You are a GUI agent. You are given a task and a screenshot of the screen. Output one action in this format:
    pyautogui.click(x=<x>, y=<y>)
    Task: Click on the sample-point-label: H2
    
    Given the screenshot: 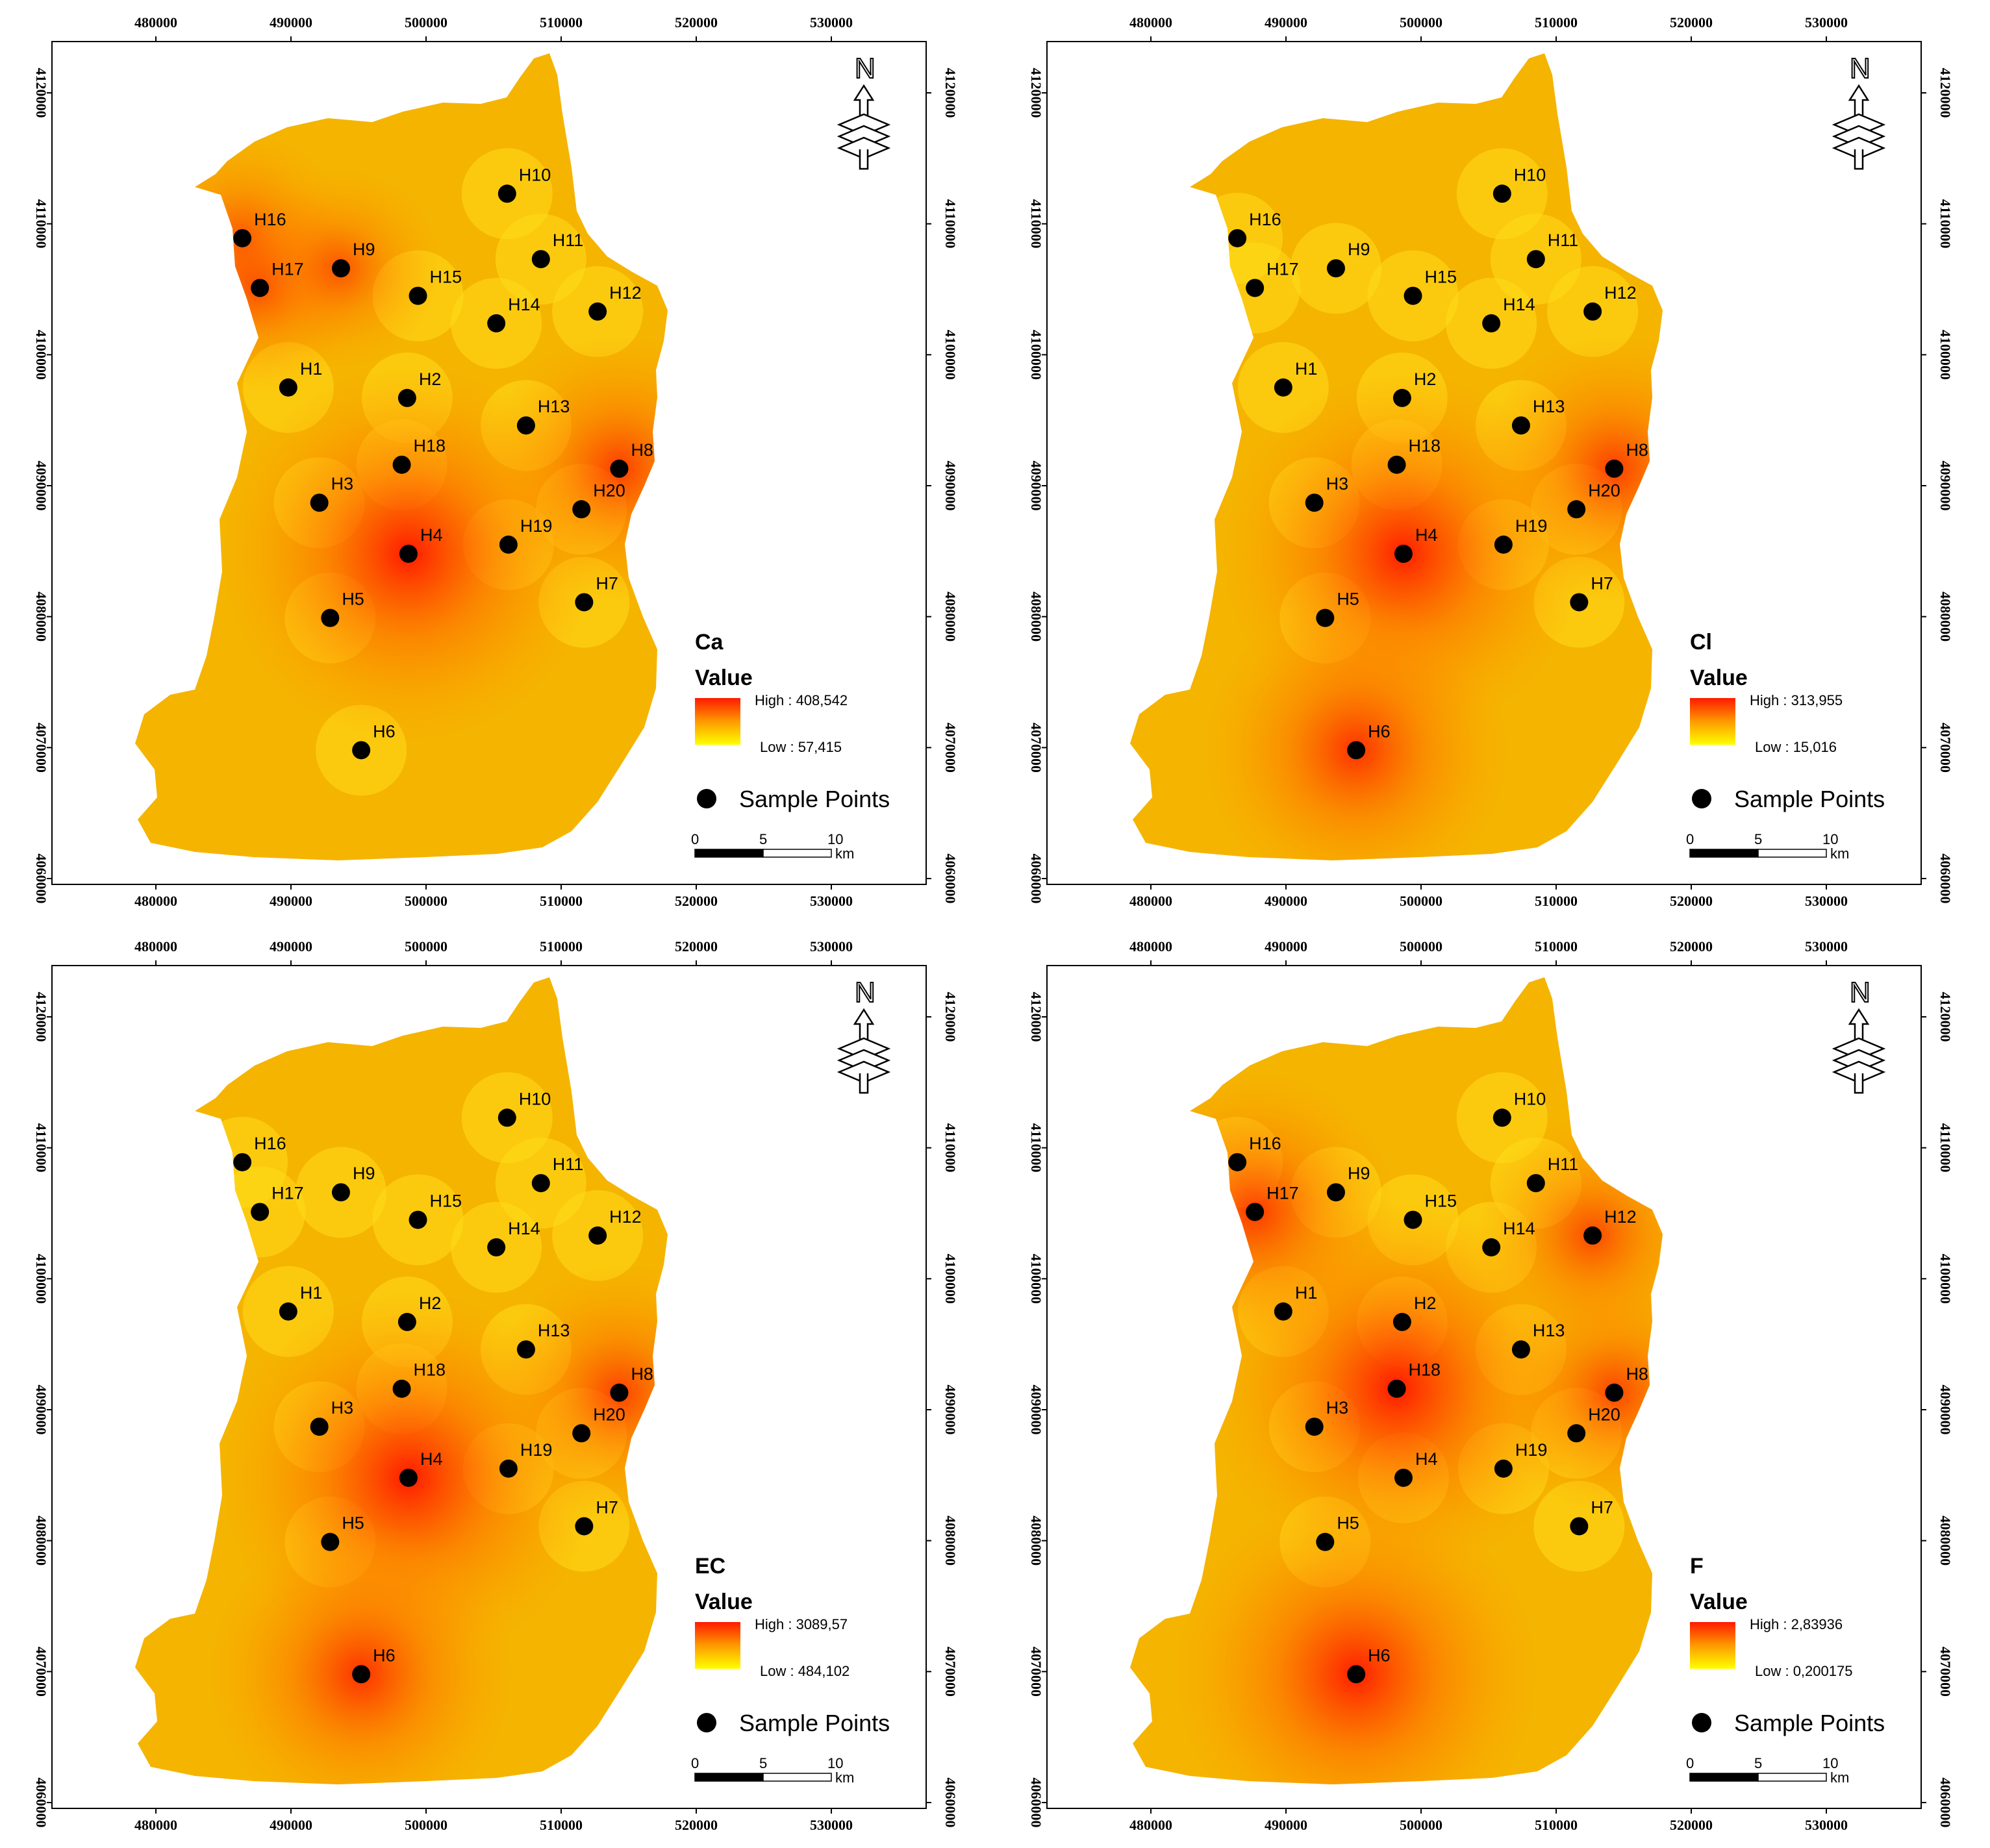 What is the action you would take?
    pyautogui.click(x=1426, y=1303)
    